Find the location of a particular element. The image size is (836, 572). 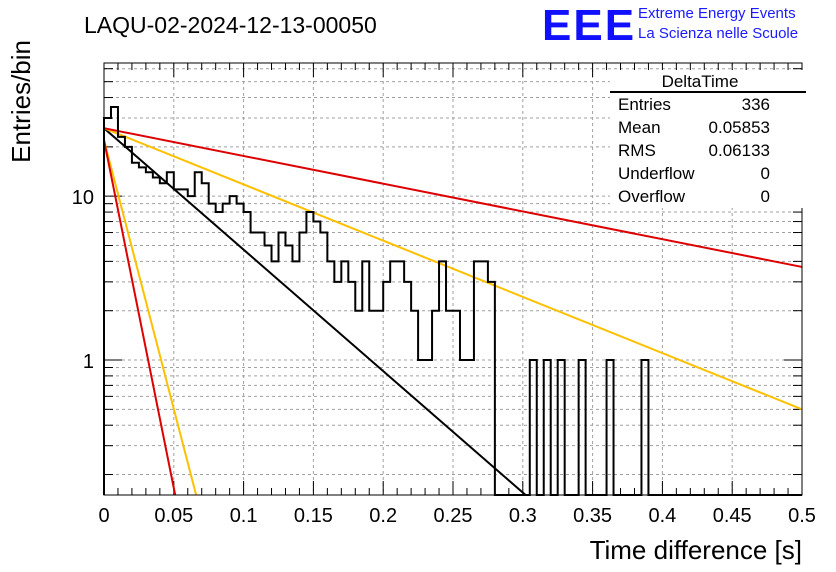

x-tick-label: 0.5 is located at coordinates (802, 516).